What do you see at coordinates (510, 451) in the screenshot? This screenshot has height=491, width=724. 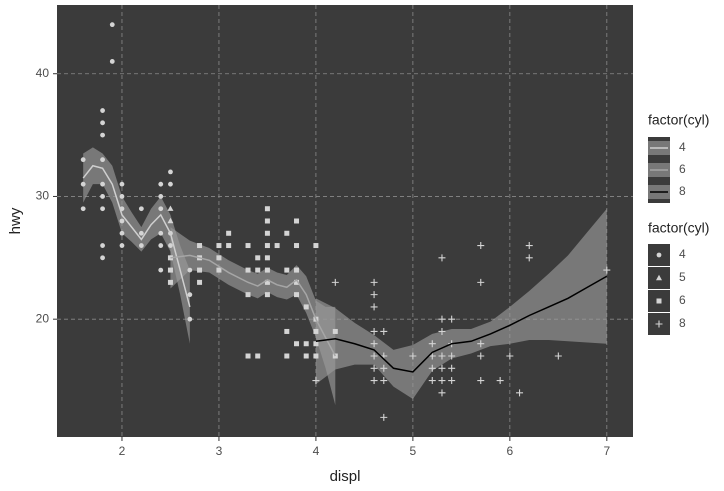 I see `x-tick-label: 6` at bounding box center [510, 451].